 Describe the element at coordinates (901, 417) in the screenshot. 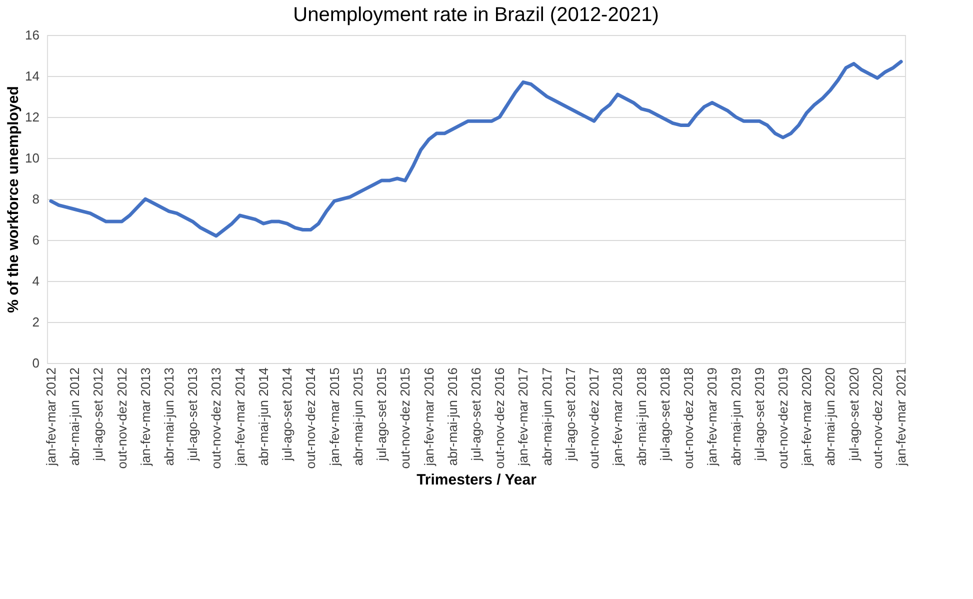

I see `x-tick-label: jan-fev-mar 2021` at that location.